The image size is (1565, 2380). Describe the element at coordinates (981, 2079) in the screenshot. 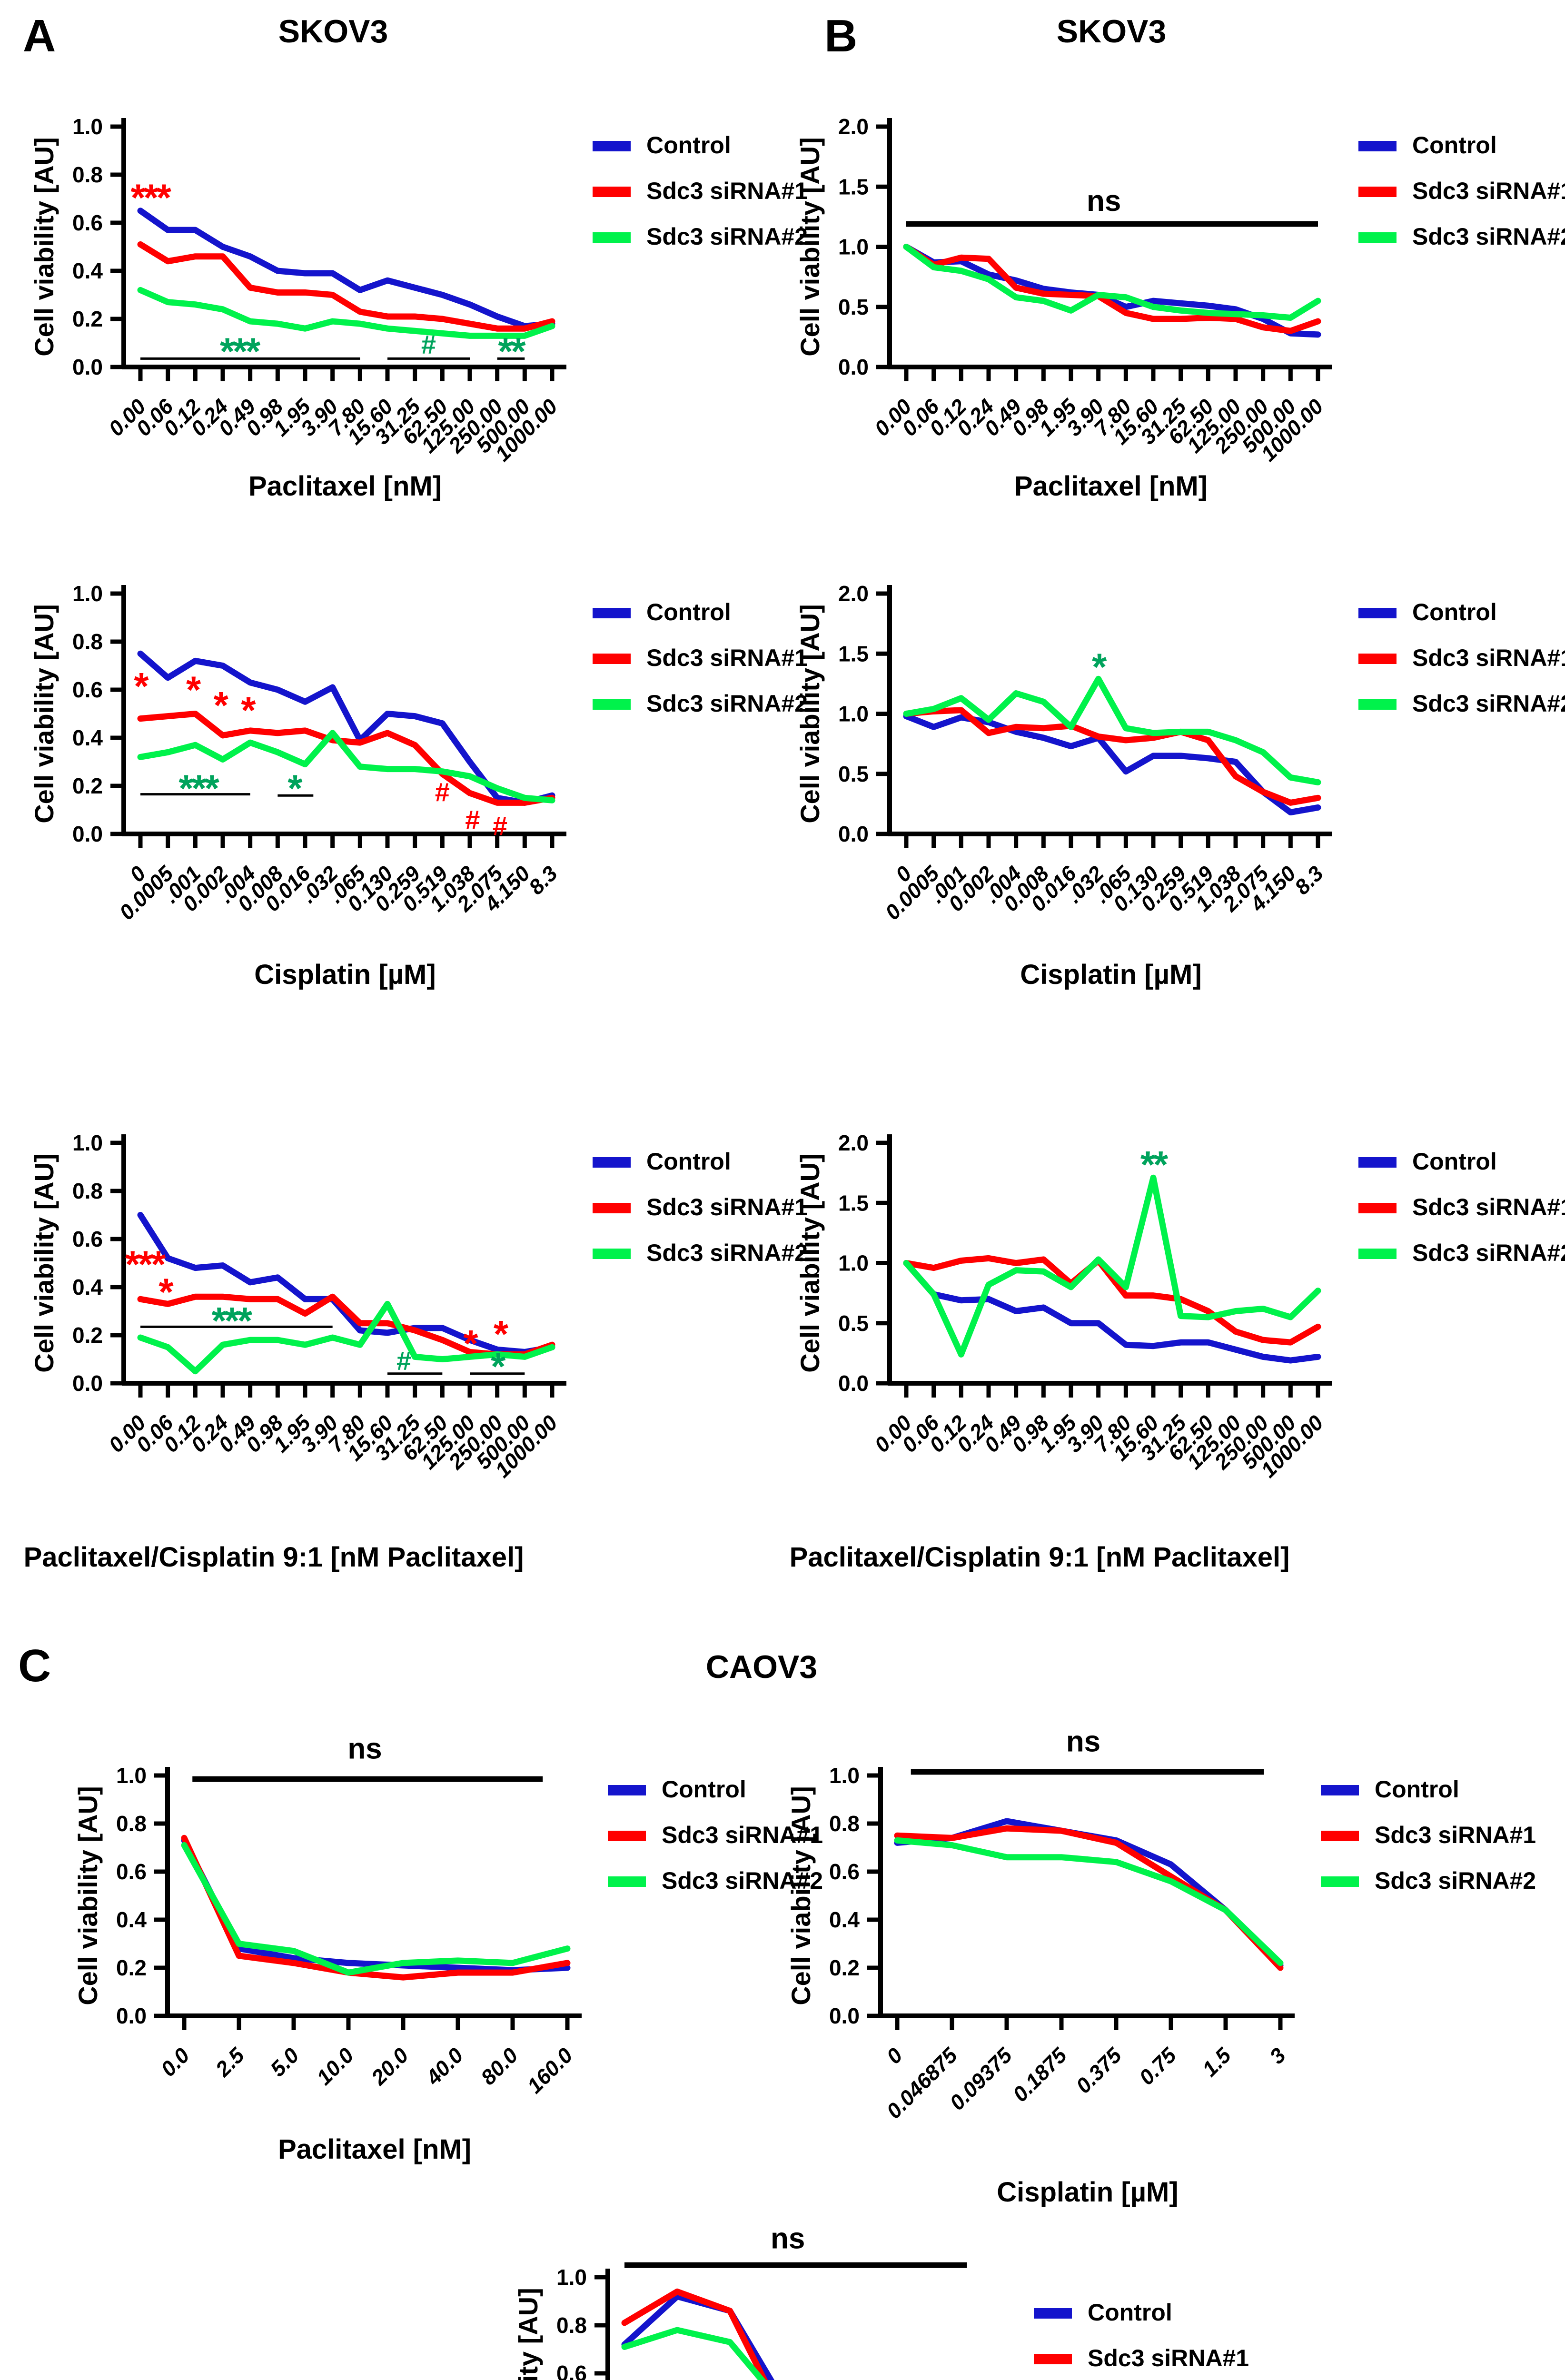

I see `svg-text: 0.09375` at that location.